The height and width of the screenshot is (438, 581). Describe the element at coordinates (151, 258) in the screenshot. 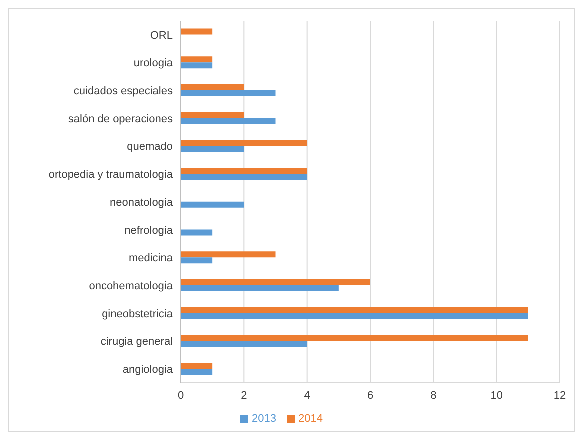

I see `y-tick-label: medicina` at that location.